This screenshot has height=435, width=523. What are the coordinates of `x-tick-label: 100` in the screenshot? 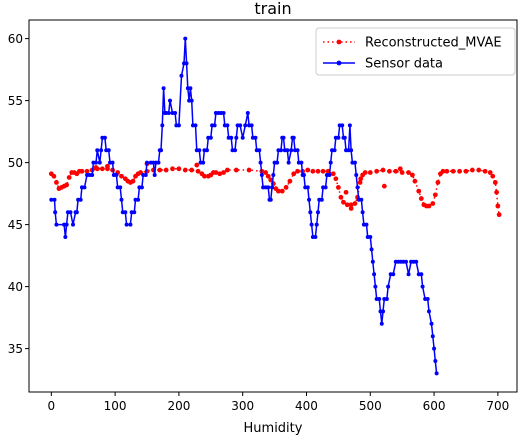 It's located at (115, 406).